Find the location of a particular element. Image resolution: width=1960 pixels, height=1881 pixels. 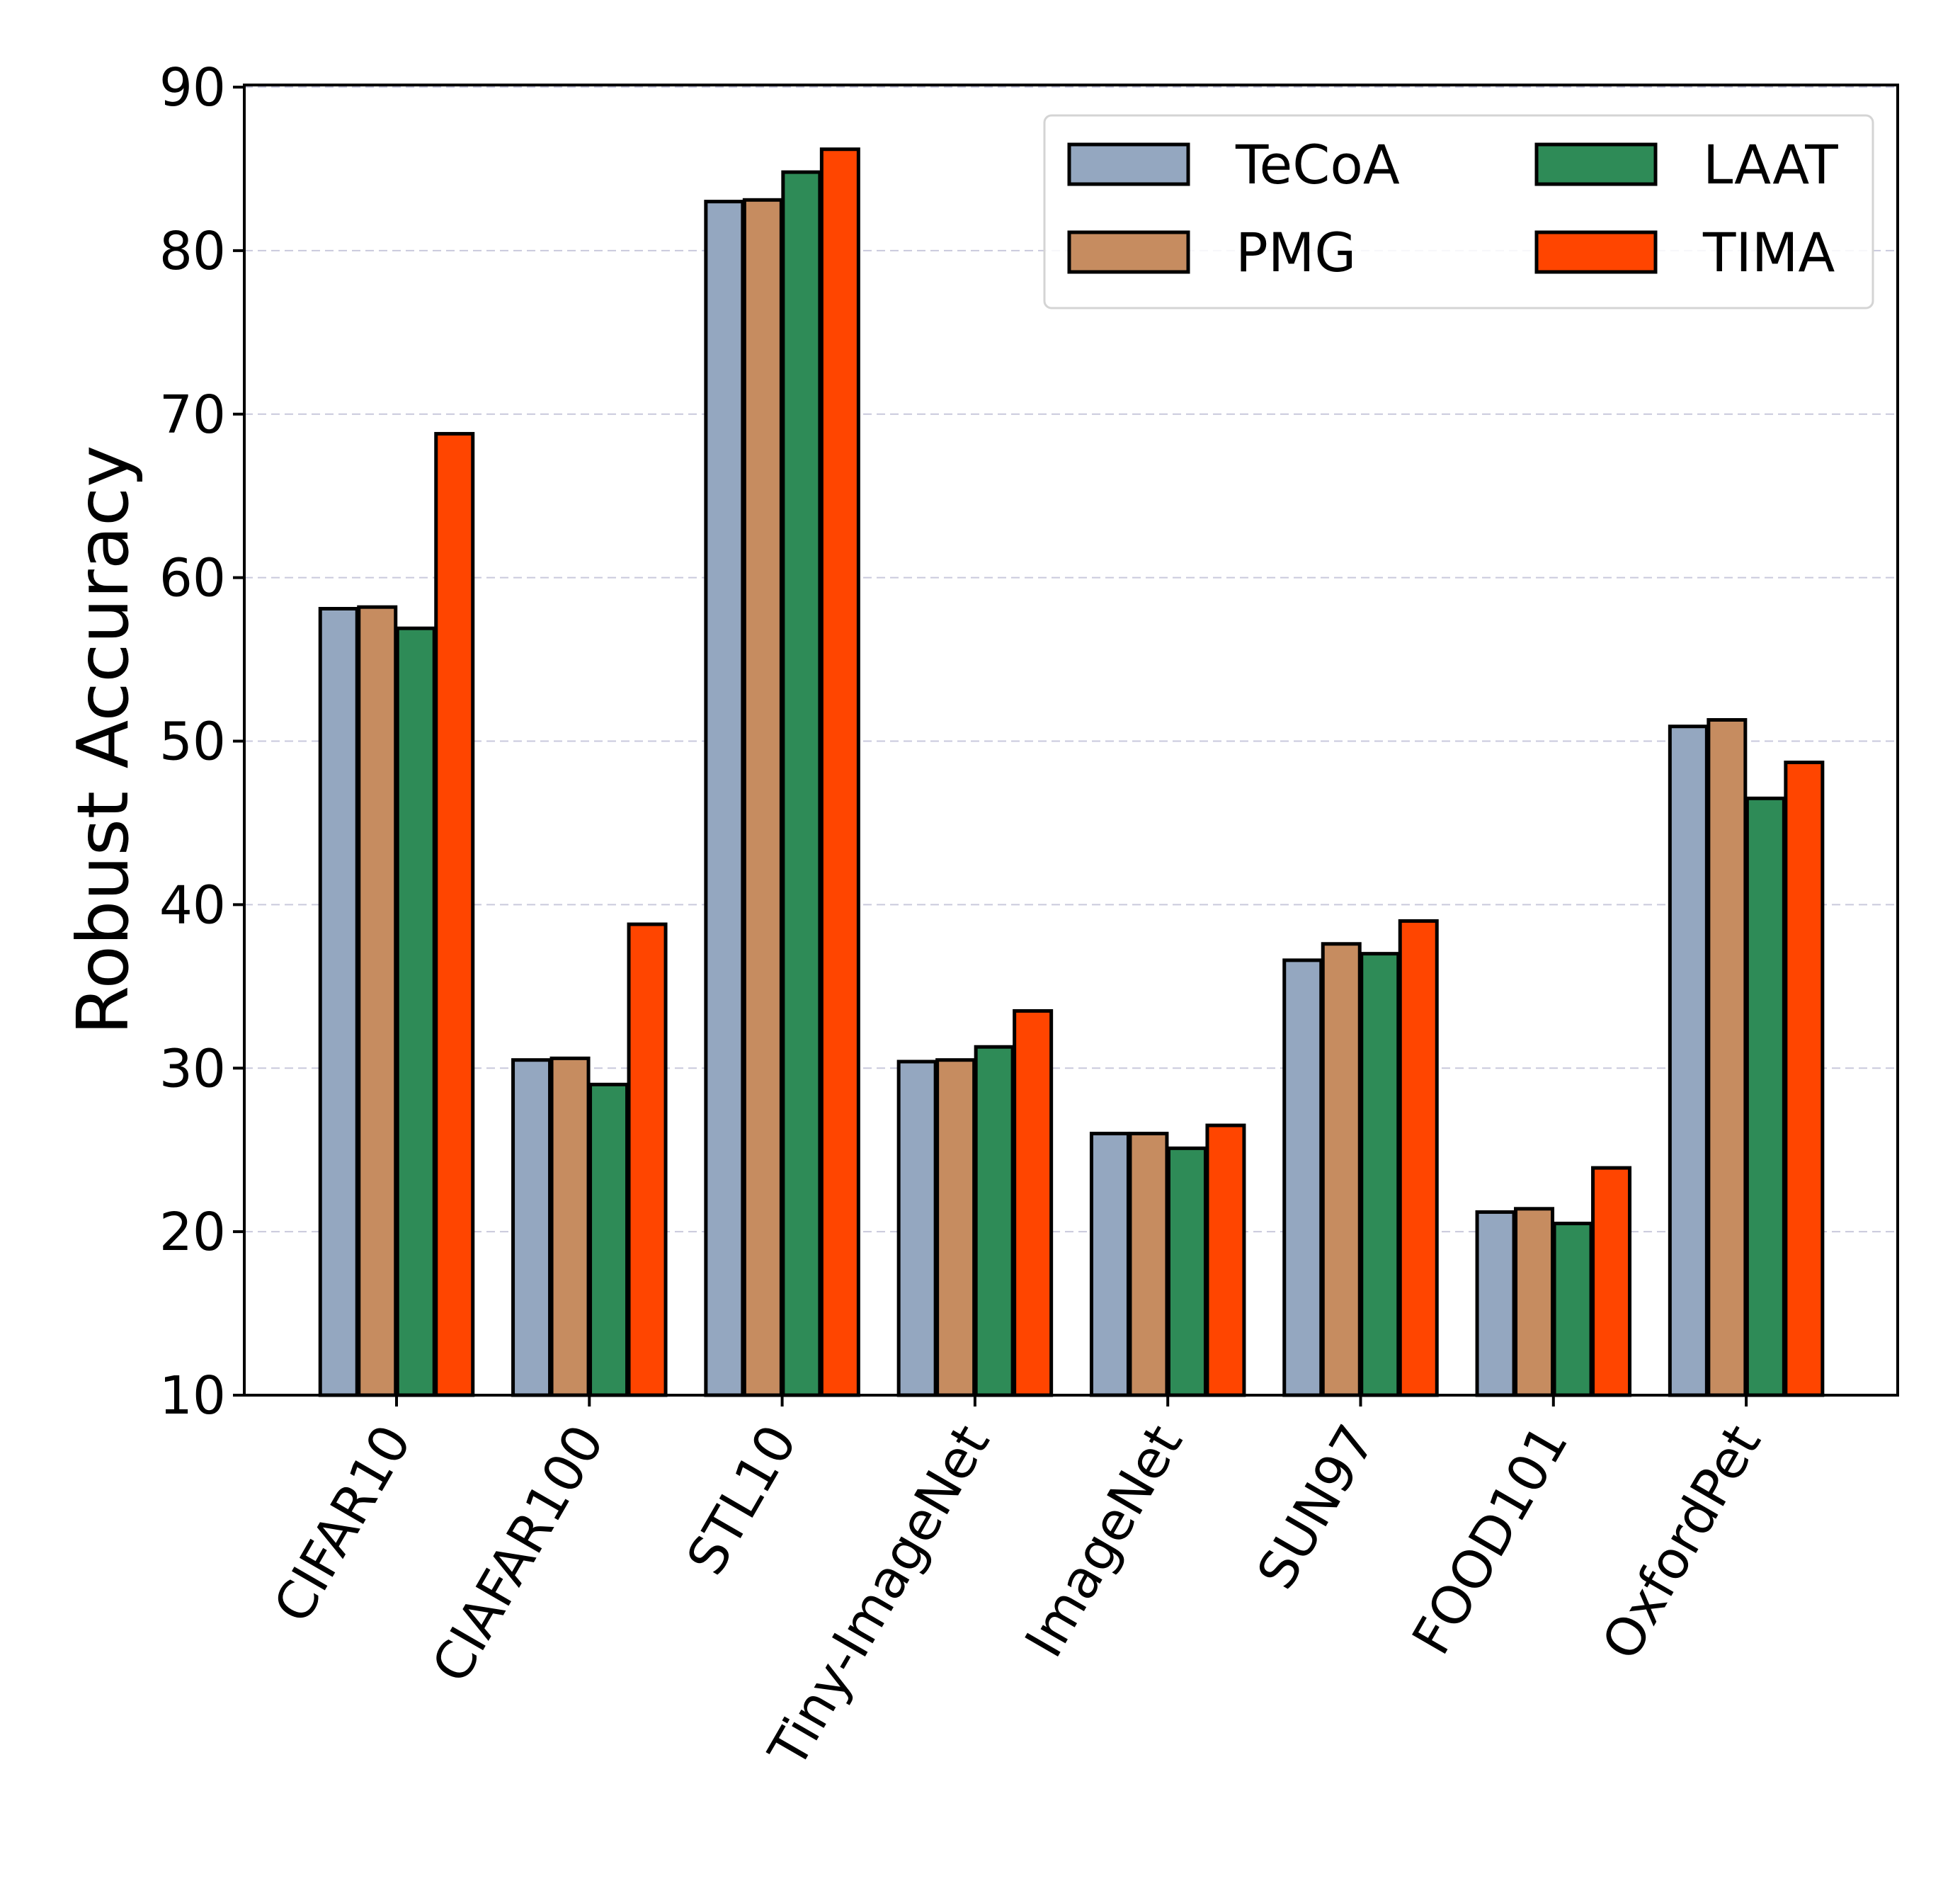

bar-tima-oxfordpet is located at coordinates (1804, 1079).